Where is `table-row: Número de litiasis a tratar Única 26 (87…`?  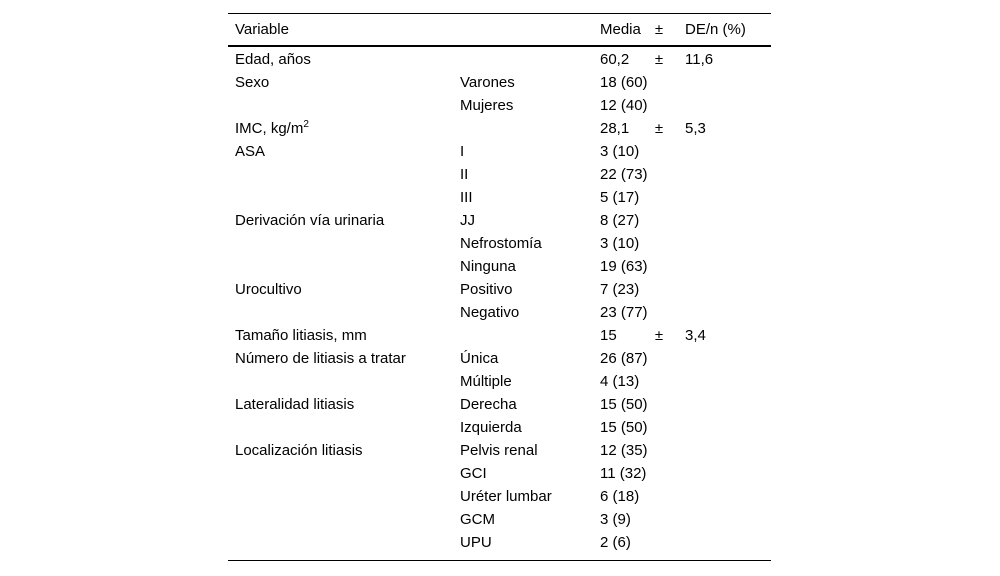 table-row: Número de litiasis a tratar Única 26 (87… is located at coordinates (499, 358).